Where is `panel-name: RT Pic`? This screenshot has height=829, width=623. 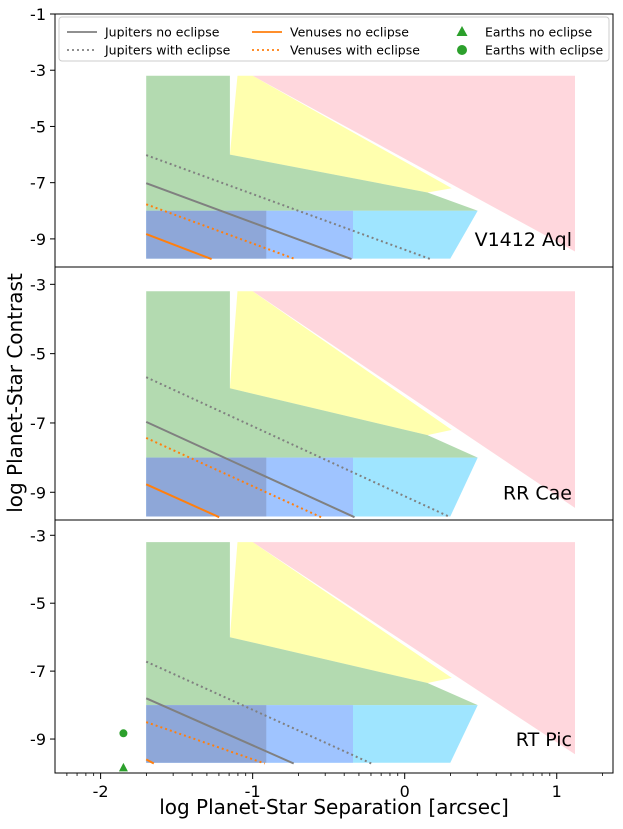
panel-name: RT Pic is located at coordinates (544, 740).